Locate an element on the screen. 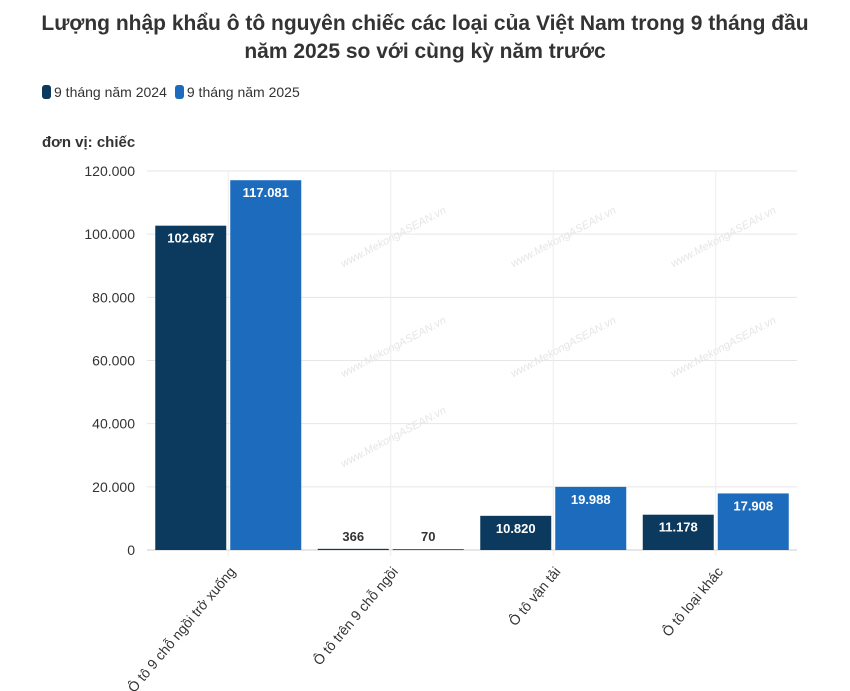 The width and height of the screenshot is (850, 691). y-tick-label: 120.000 is located at coordinates (109, 171).